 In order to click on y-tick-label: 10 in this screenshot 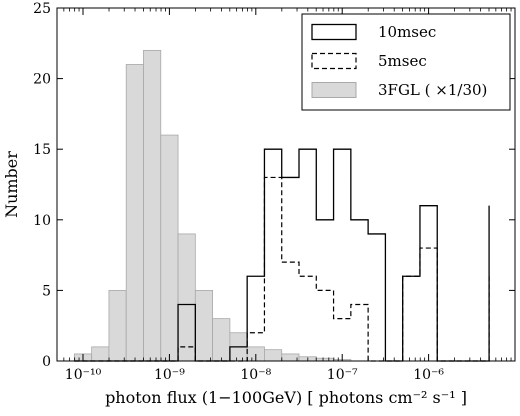, I will do `click(42, 221)`.